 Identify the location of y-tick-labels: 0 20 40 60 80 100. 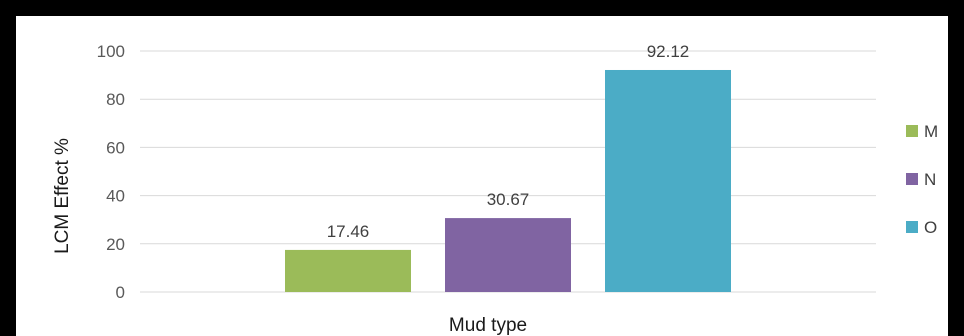
(111, 172).